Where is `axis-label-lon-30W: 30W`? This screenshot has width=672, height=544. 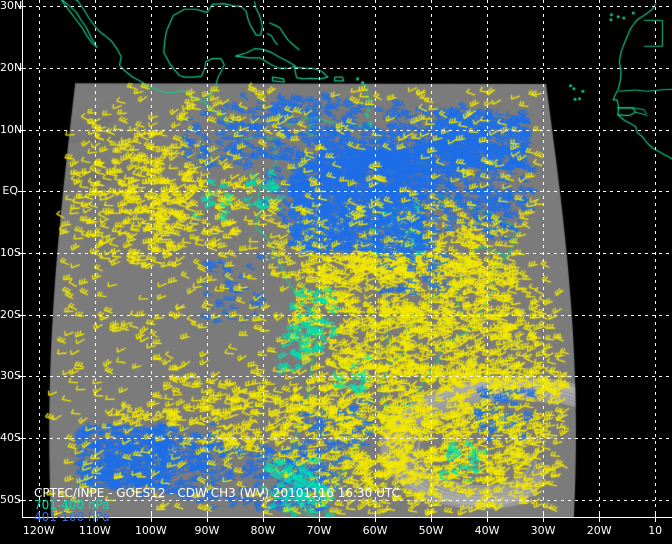
axis-label-lon-30W: 30W is located at coordinates (543, 530).